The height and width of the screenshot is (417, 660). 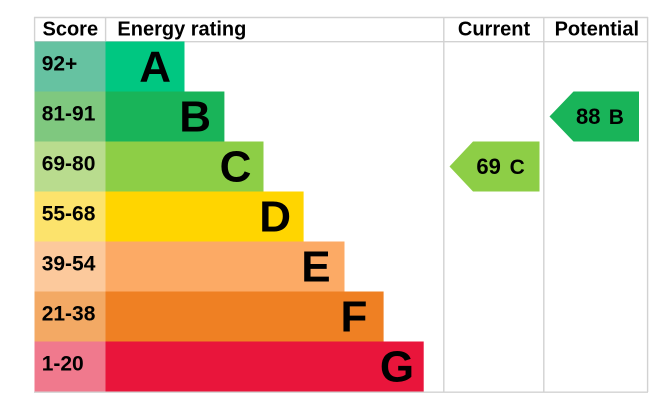 What do you see at coordinates (69, 264) in the screenshot?
I see `svg-text: 39-54` at bounding box center [69, 264].